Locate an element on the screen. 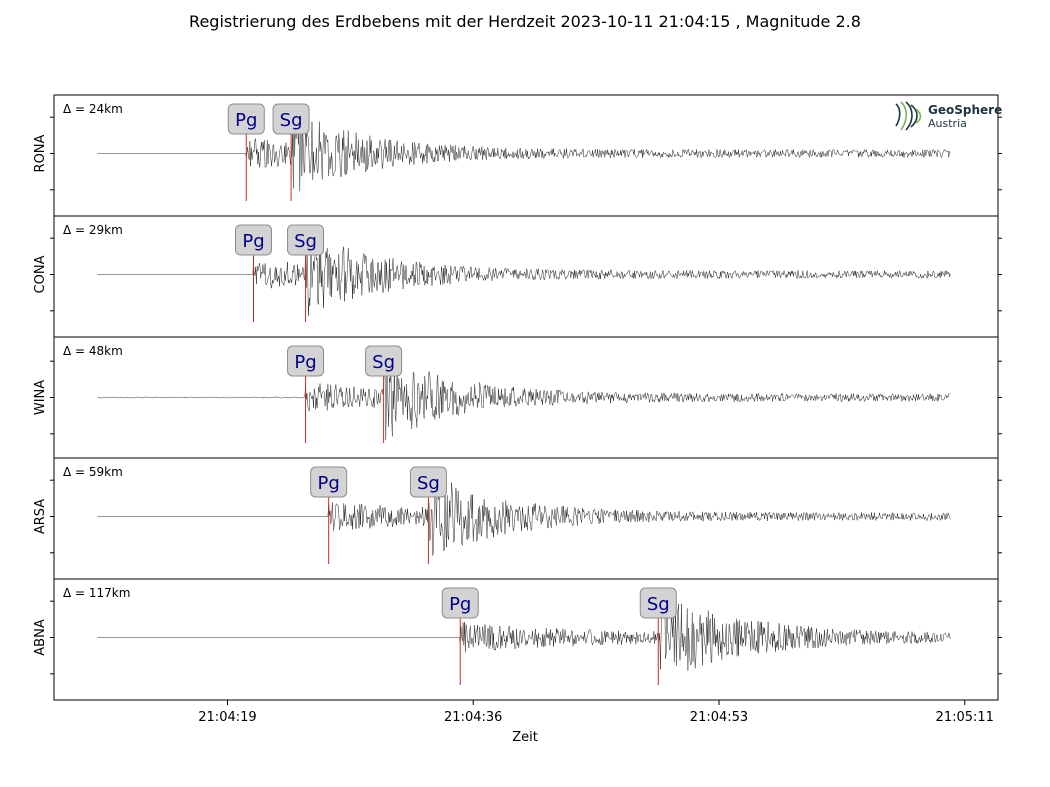  panel-cona: CONA Δ = 29km Pg Sg is located at coordinates (517, 276).